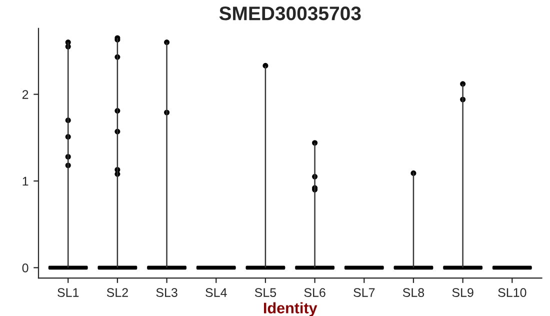 The image size is (550, 316). What do you see at coordinates (25, 181) in the screenshot?
I see `y-tick-label: 1` at bounding box center [25, 181].